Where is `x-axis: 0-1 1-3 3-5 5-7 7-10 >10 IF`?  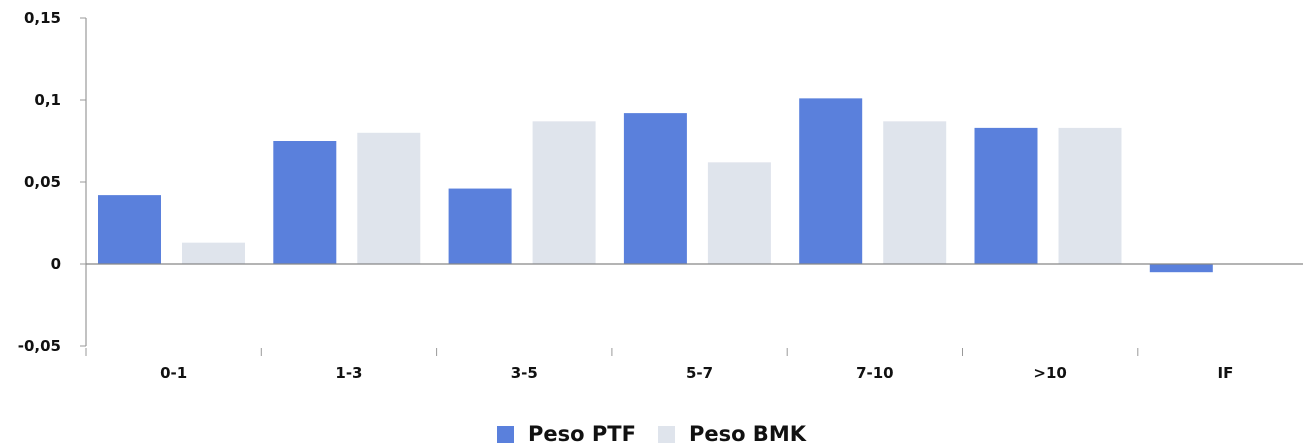 x-axis: 0-1 1-3 3-5 5-7 7-10 >10 IF is located at coordinates (659, 365).